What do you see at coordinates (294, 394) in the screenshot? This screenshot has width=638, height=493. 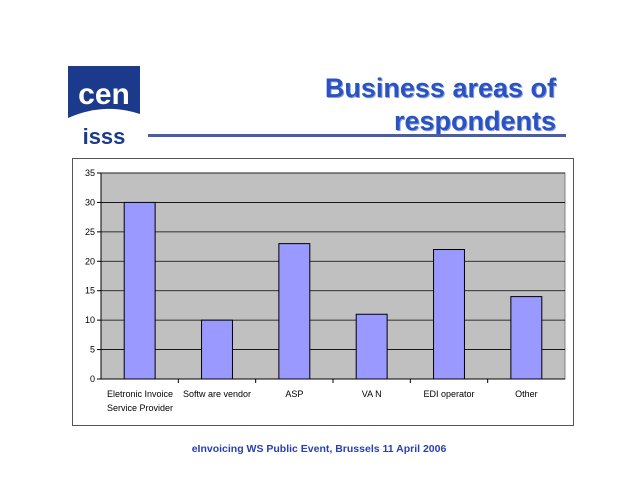 I see `x-tick-label: ASP` at bounding box center [294, 394].